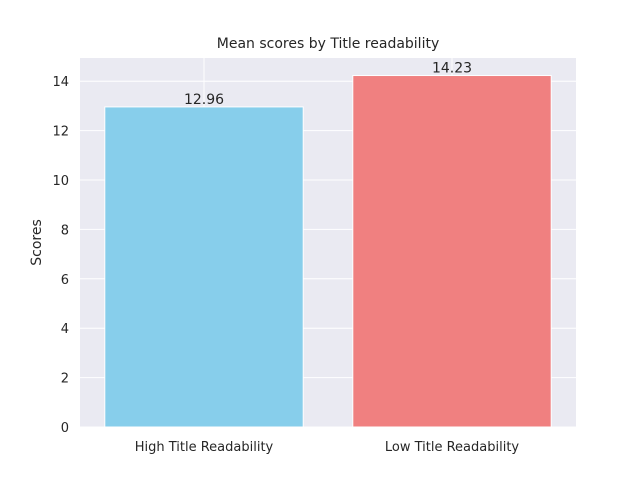 The image size is (640, 485). What do you see at coordinates (37, 242) in the screenshot?
I see `y-axis-label: Scores` at bounding box center [37, 242].